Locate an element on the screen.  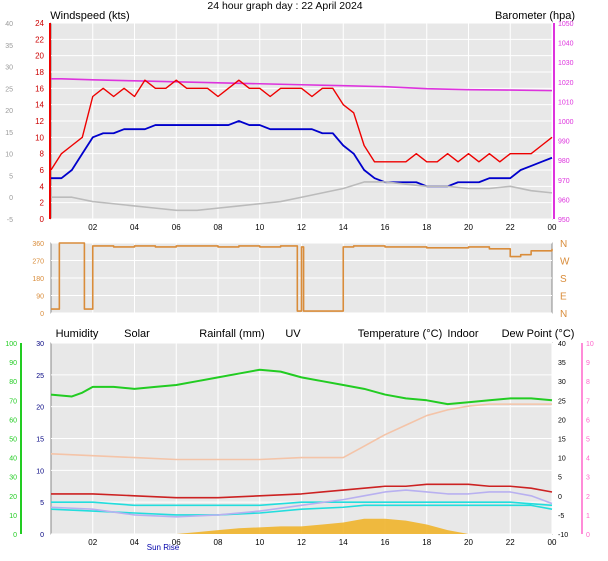
windspeed-tick-label: 22 is located at coordinates (39, 39).